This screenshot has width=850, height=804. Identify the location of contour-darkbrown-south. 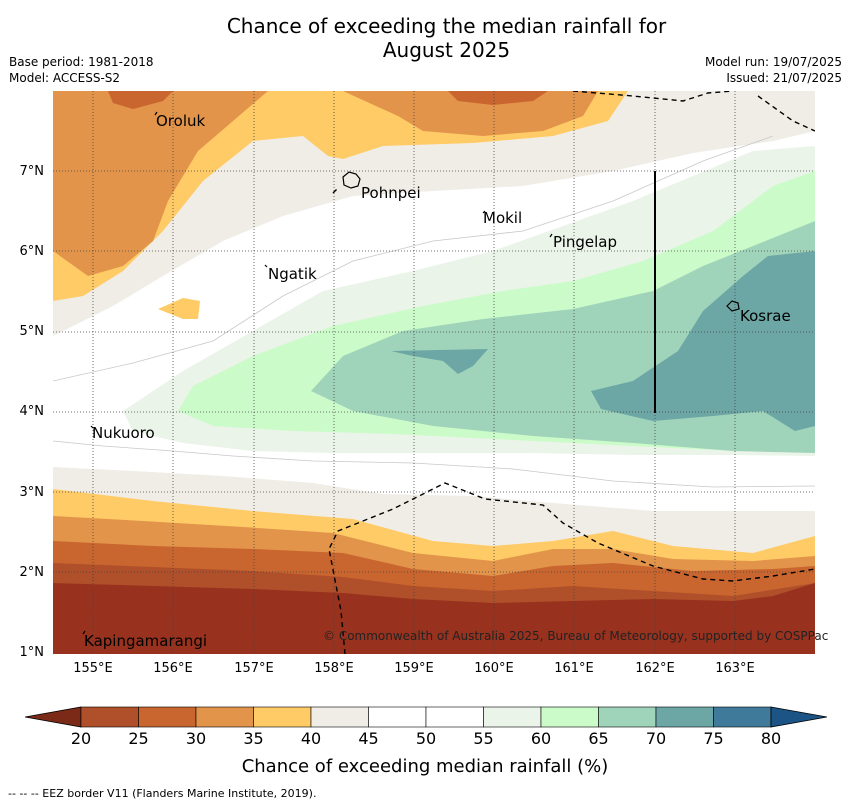
(434, 618).